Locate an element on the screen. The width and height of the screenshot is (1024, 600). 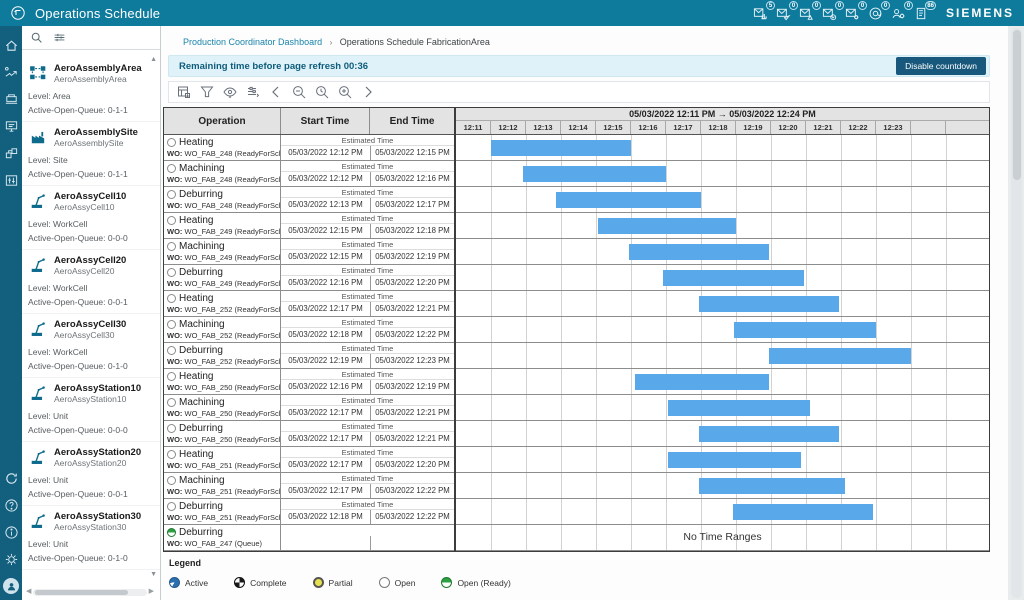
shopfloor-icon is located at coordinates (11, 72).